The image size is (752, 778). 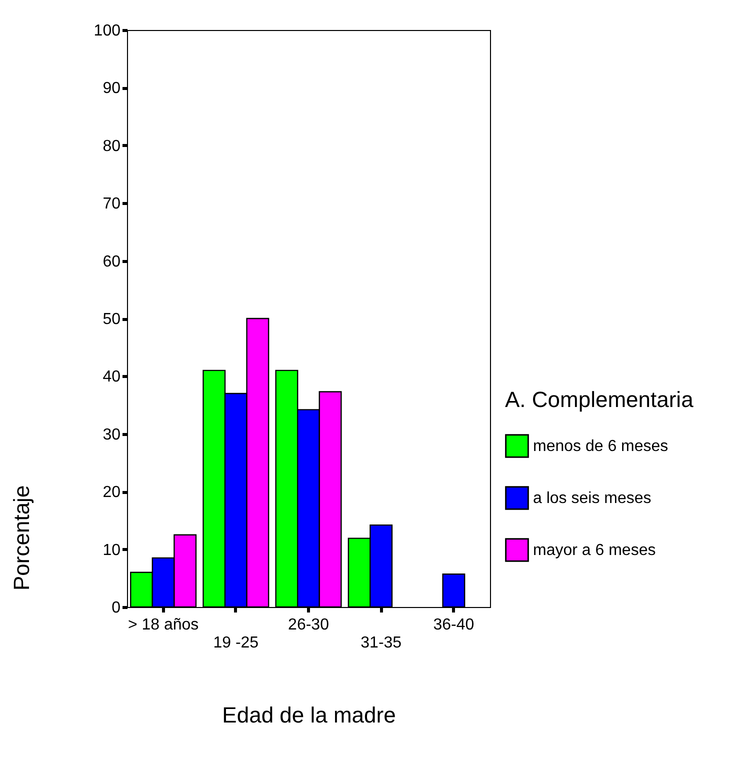 I want to click on y-axis-title: Porcentaje, so click(x=21, y=537).